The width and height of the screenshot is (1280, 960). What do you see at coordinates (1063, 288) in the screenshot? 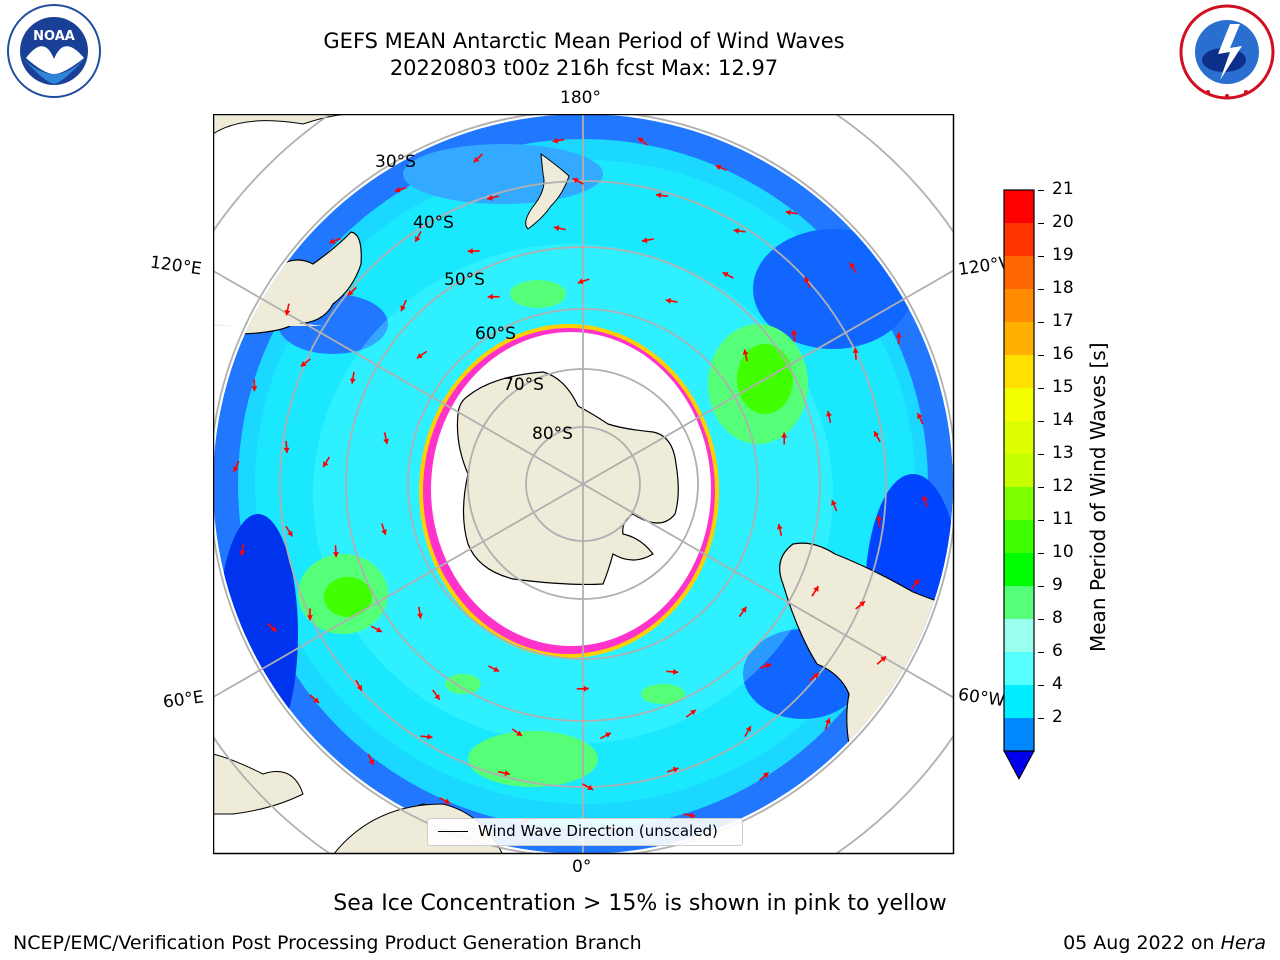
I see `colorbar-tick-label: 18` at bounding box center [1063, 288].